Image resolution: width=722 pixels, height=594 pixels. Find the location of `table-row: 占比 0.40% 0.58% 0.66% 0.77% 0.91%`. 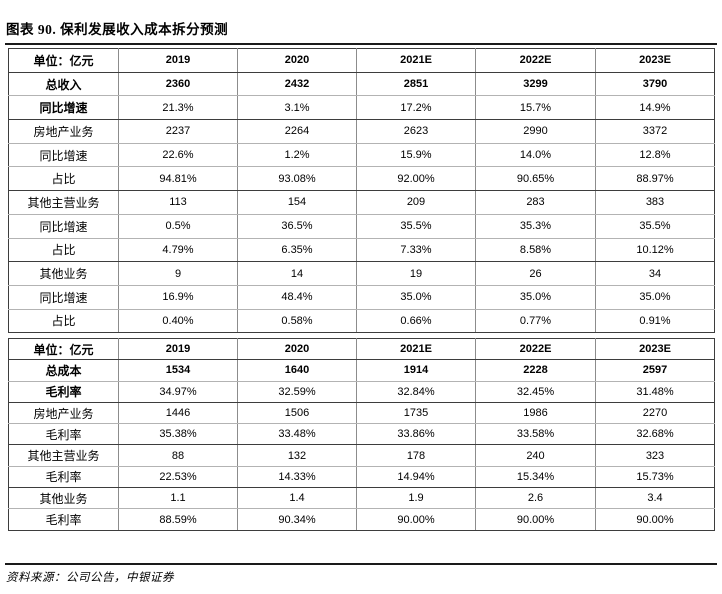

table-row: 占比 0.40% 0.58% 0.66% 0.77% 0.91% is located at coordinates (361, 321).